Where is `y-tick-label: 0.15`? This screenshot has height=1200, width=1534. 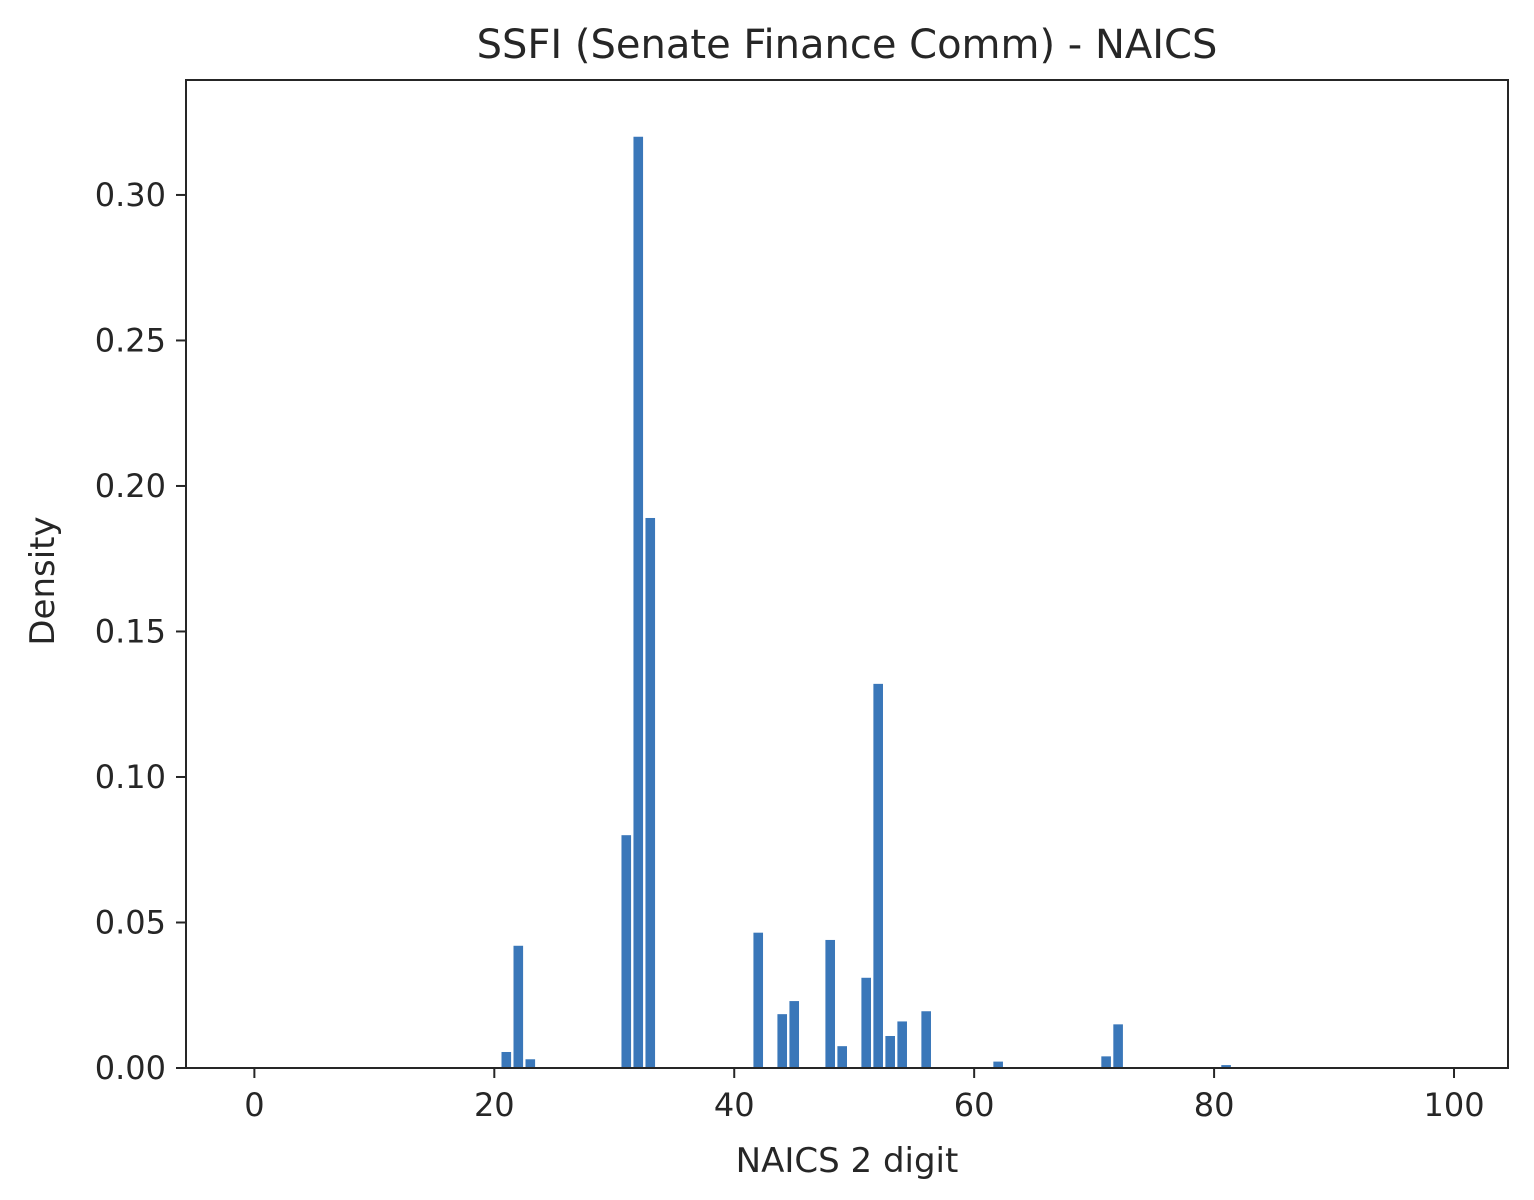 y-tick-label: 0.15 is located at coordinates (130, 631).